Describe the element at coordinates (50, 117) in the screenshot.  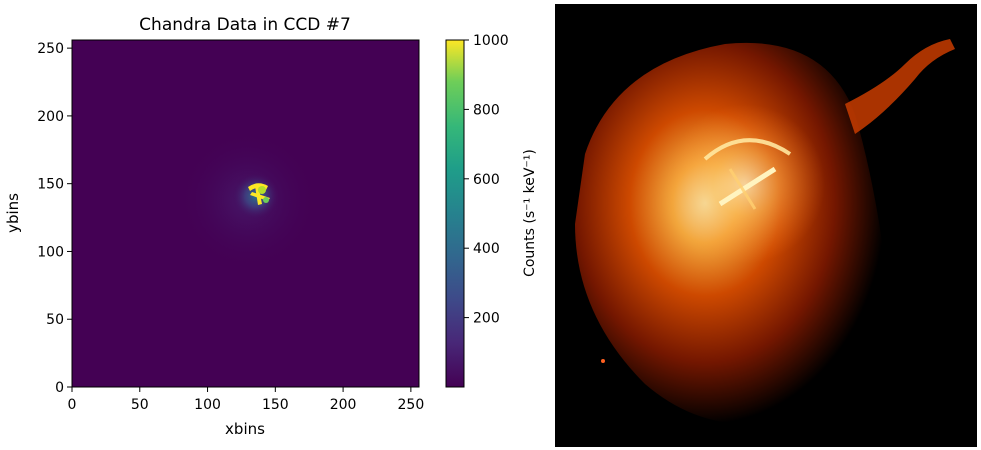
I see `y-tick-label: 200` at that location.